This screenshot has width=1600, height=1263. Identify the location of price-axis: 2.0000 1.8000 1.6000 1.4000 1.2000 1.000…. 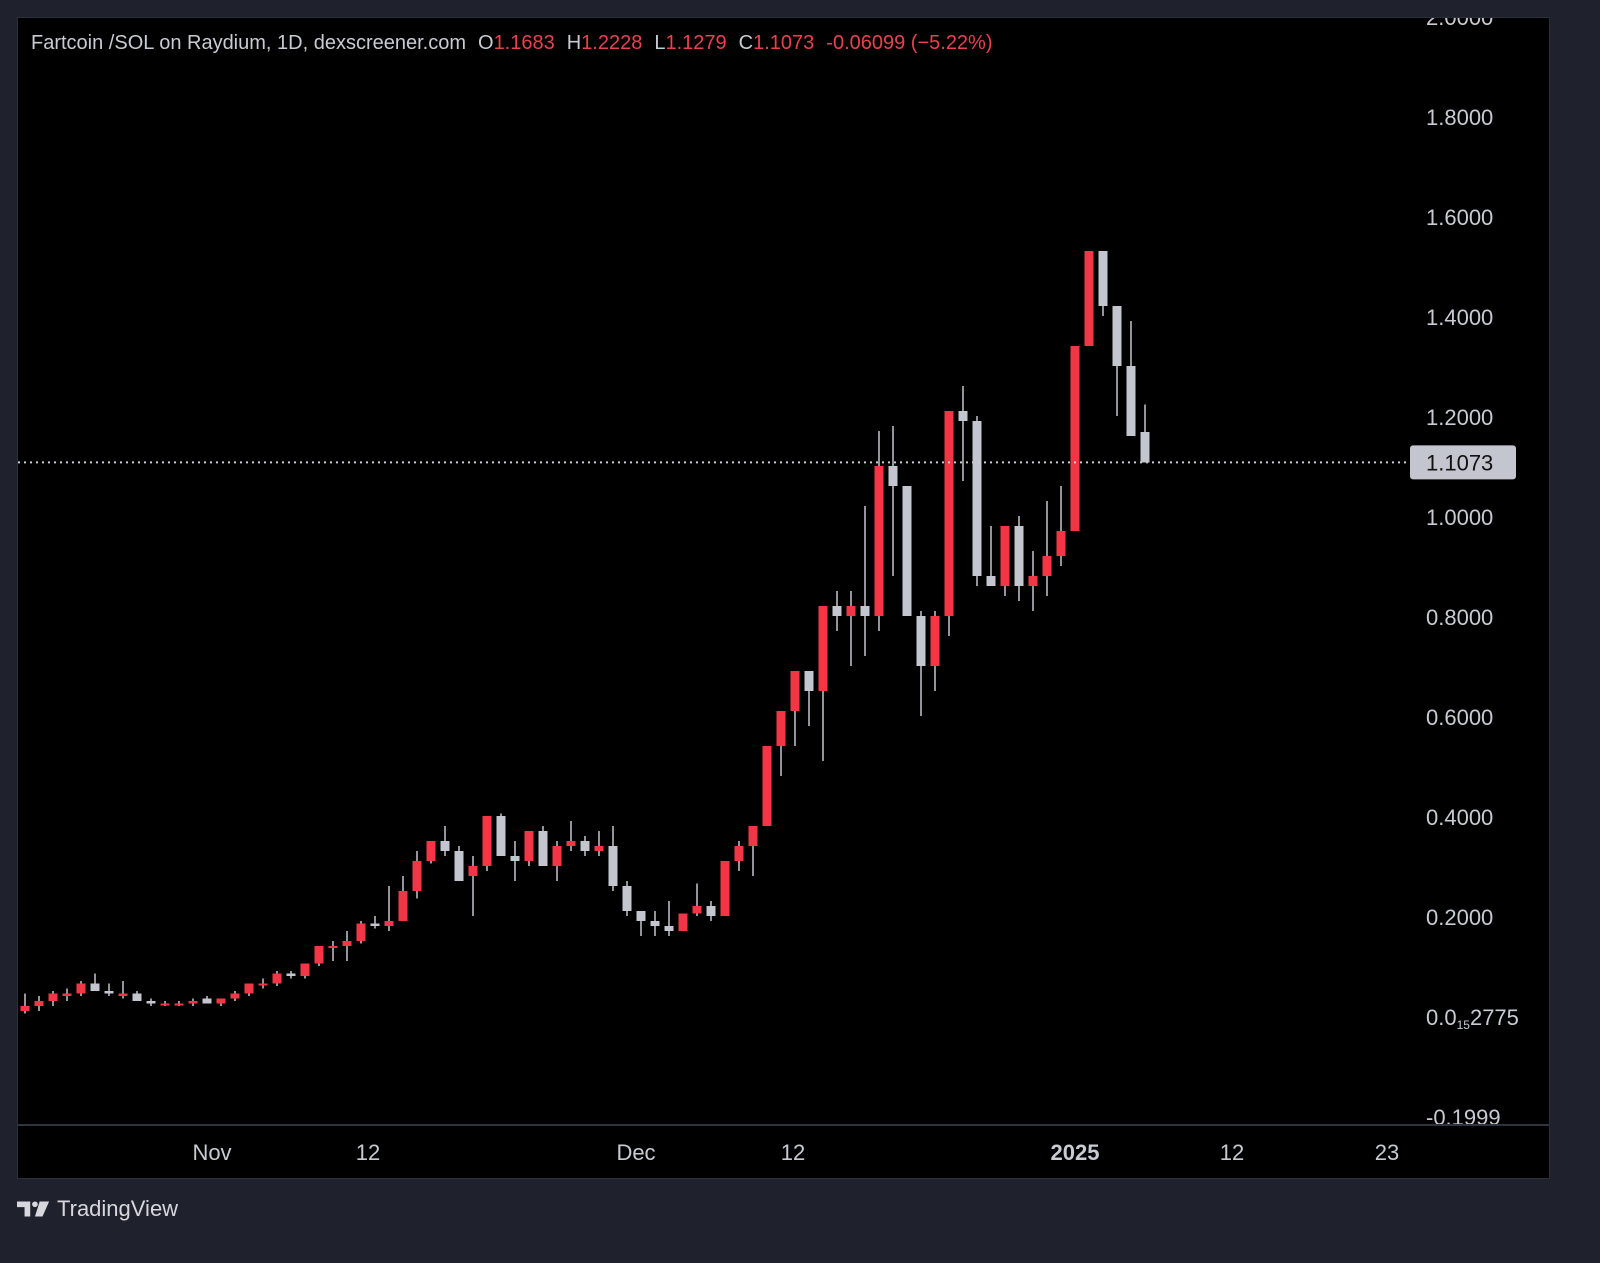
(1464, 574).